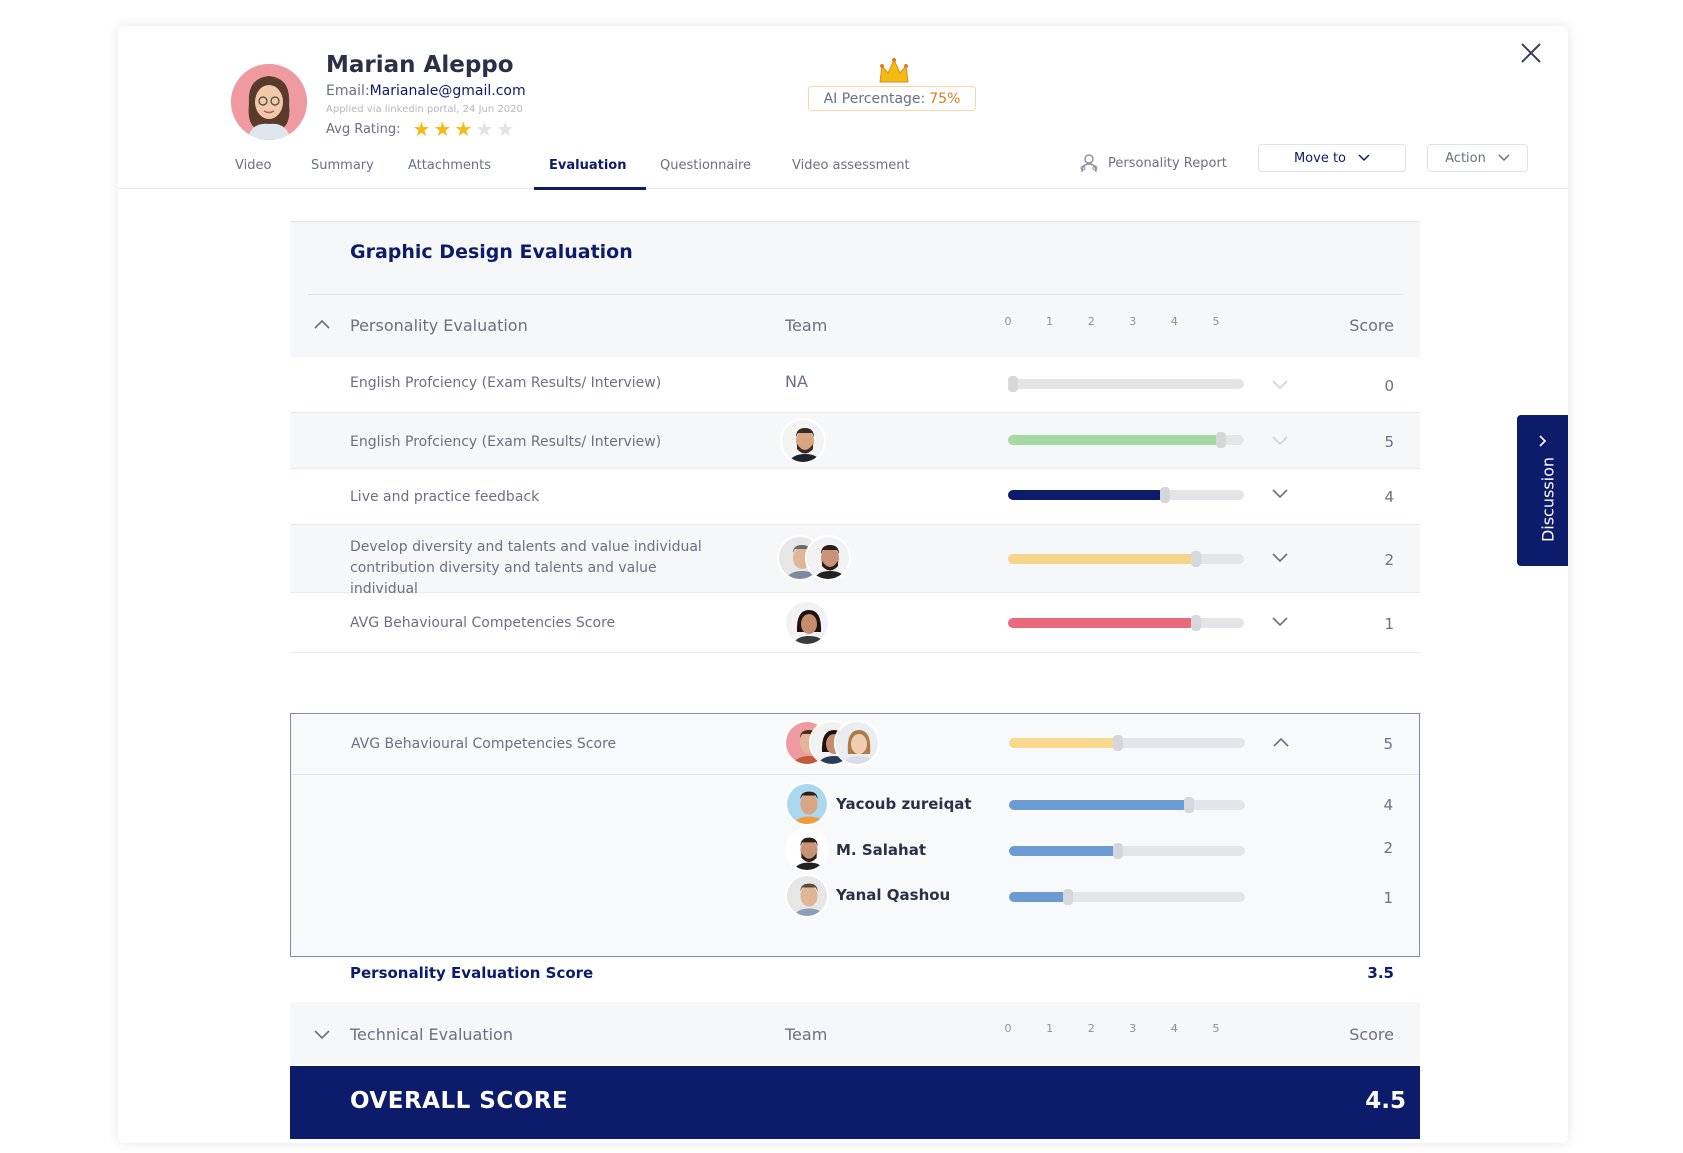  What do you see at coordinates (1389, 497) in the screenshot?
I see `row-score: 4` at bounding box center [1389, 497].